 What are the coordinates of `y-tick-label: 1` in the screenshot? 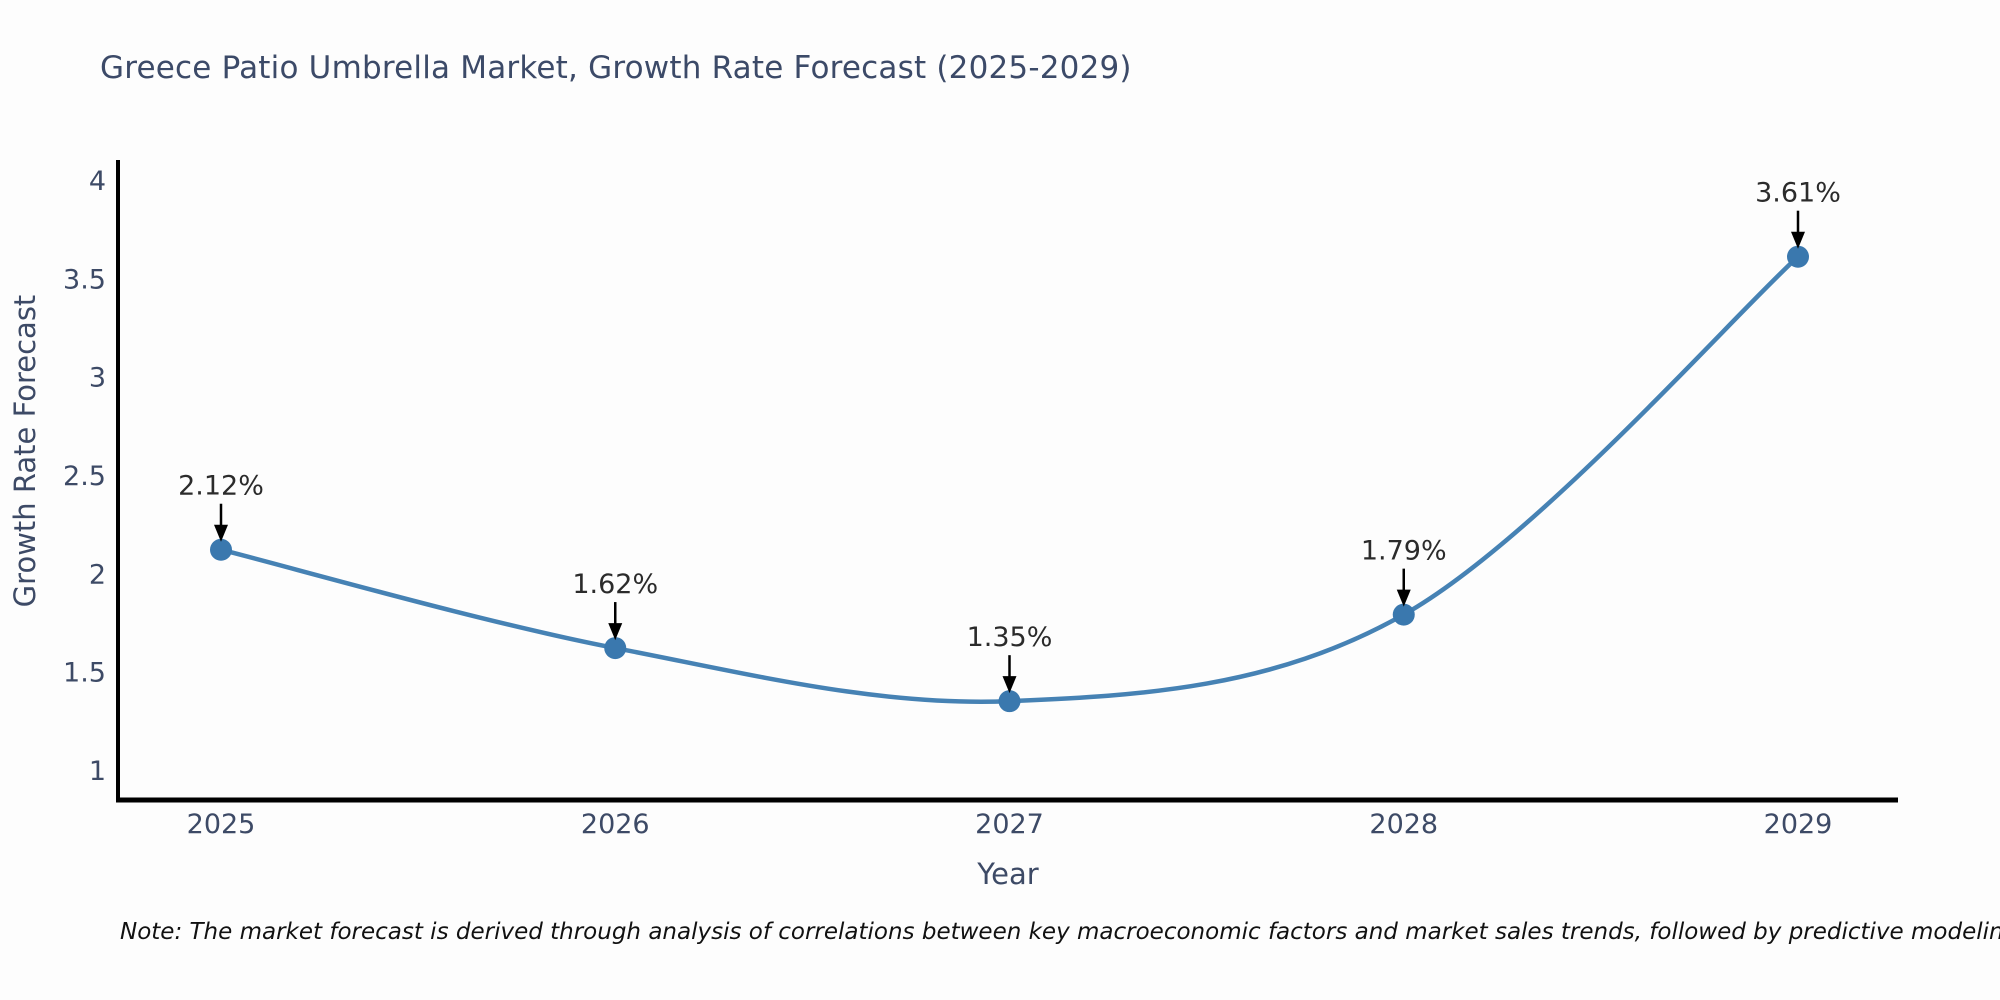 It's located at (97, 771).